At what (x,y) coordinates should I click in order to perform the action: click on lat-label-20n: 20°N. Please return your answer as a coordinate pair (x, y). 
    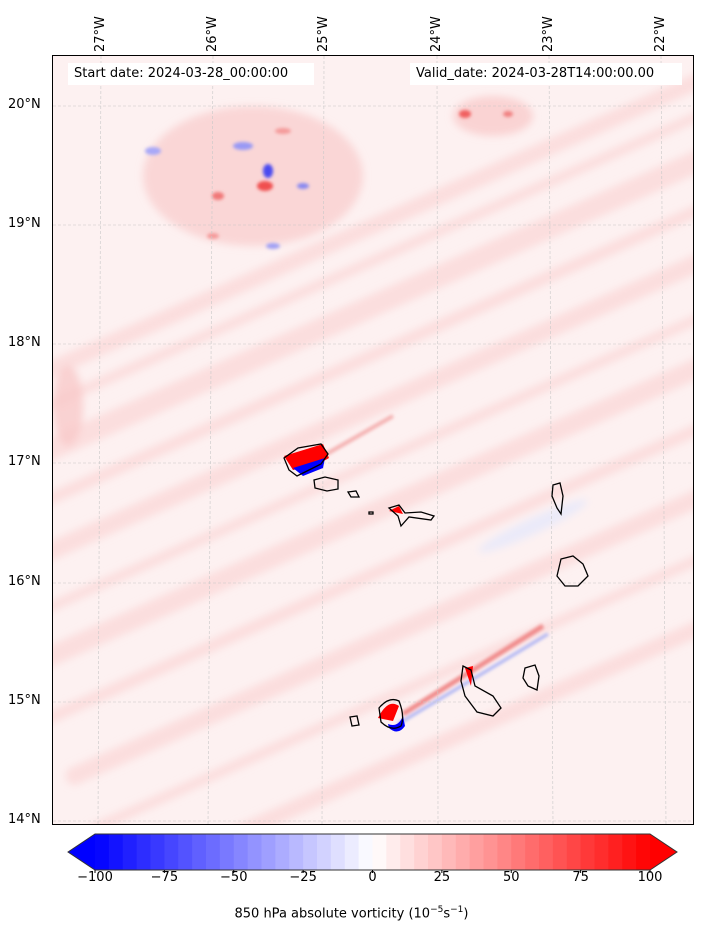
    Looking at the image, I should click on (24, 104).